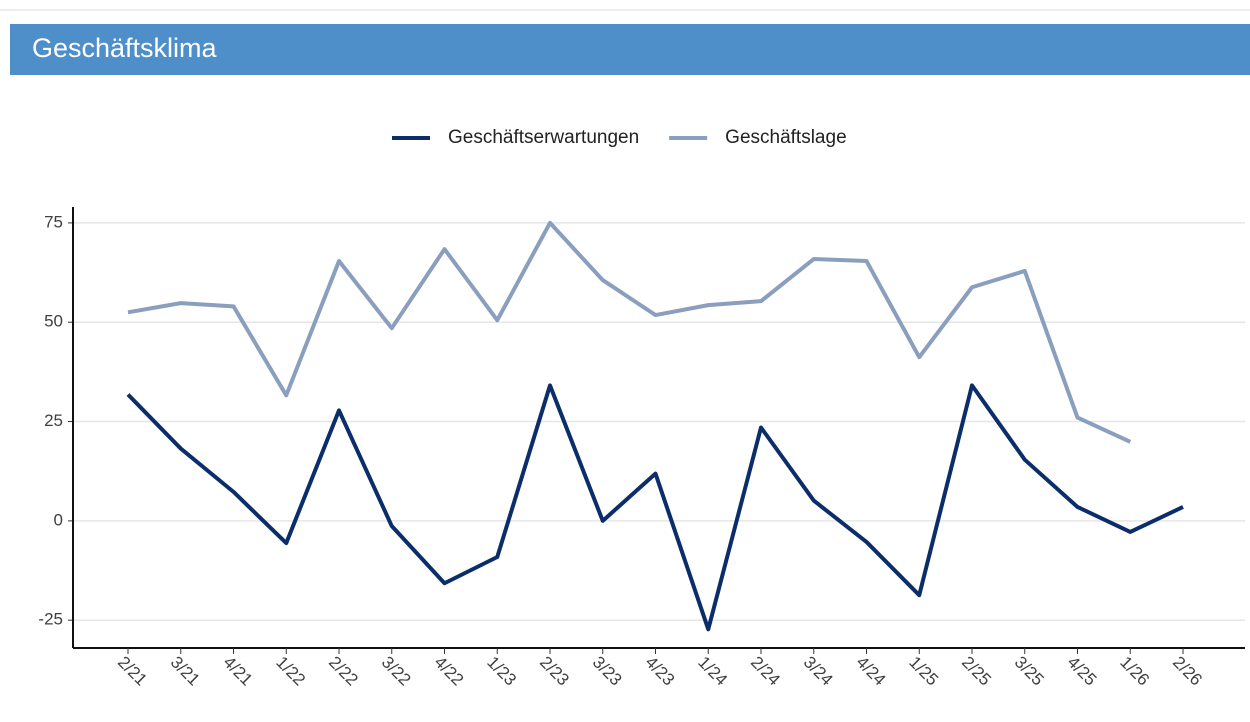  I want to click on x-tick-label: 4/23, so click(660, 671).